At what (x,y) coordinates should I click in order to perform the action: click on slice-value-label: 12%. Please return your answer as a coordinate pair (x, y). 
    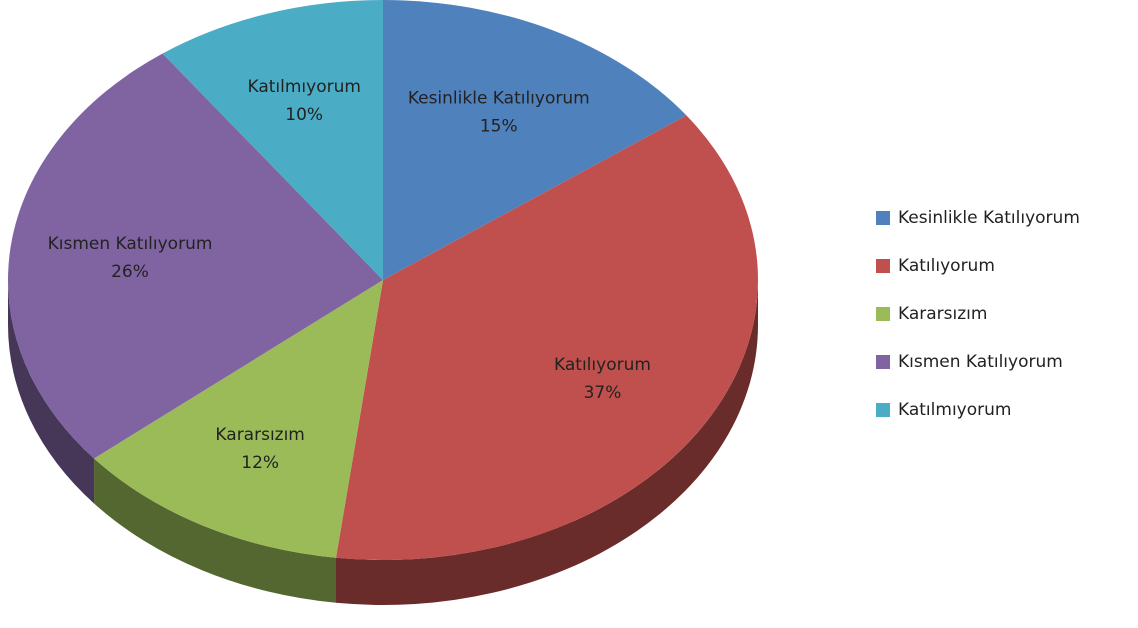
    Looking at the image, I should click on (260, 463).